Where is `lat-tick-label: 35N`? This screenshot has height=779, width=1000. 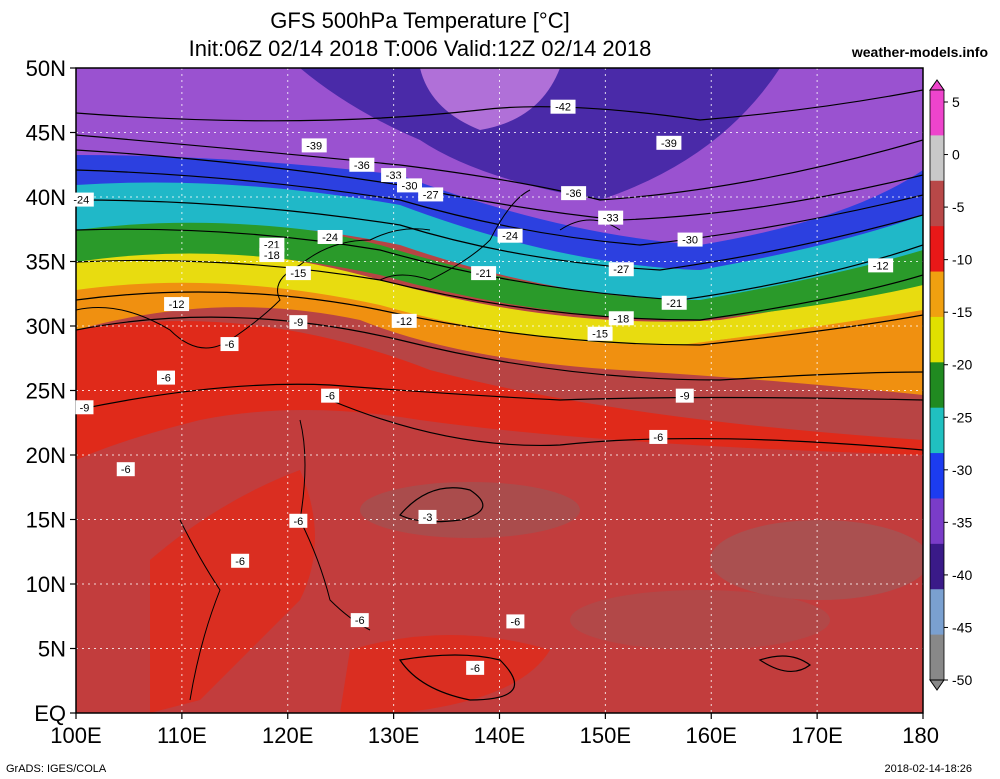 lat-tick-label: 35N is located at coordinates (46, 262).